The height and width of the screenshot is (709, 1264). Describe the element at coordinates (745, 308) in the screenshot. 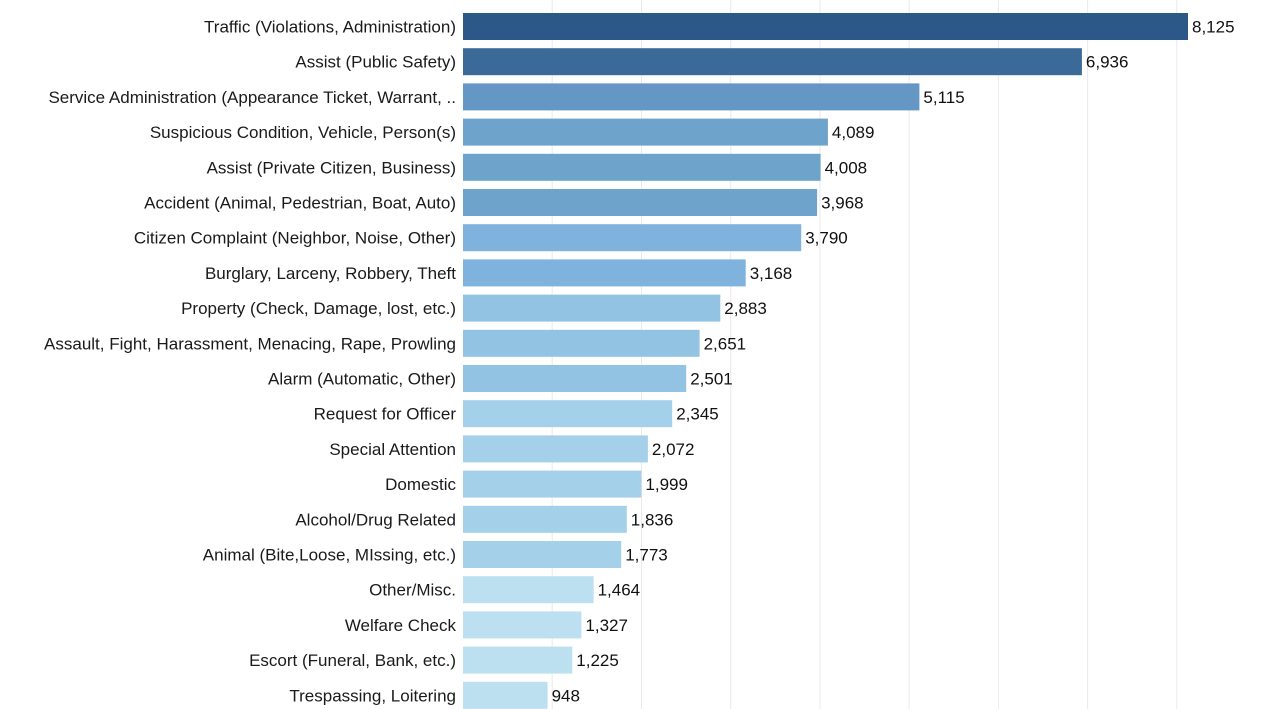

I see `value-label: 2,883` at that location.